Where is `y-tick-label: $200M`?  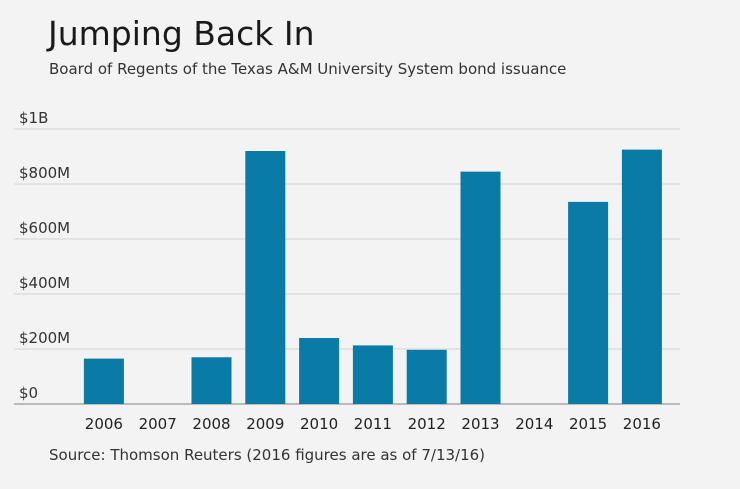
y-tick-label: $200M is located at coordinates (44, 338).